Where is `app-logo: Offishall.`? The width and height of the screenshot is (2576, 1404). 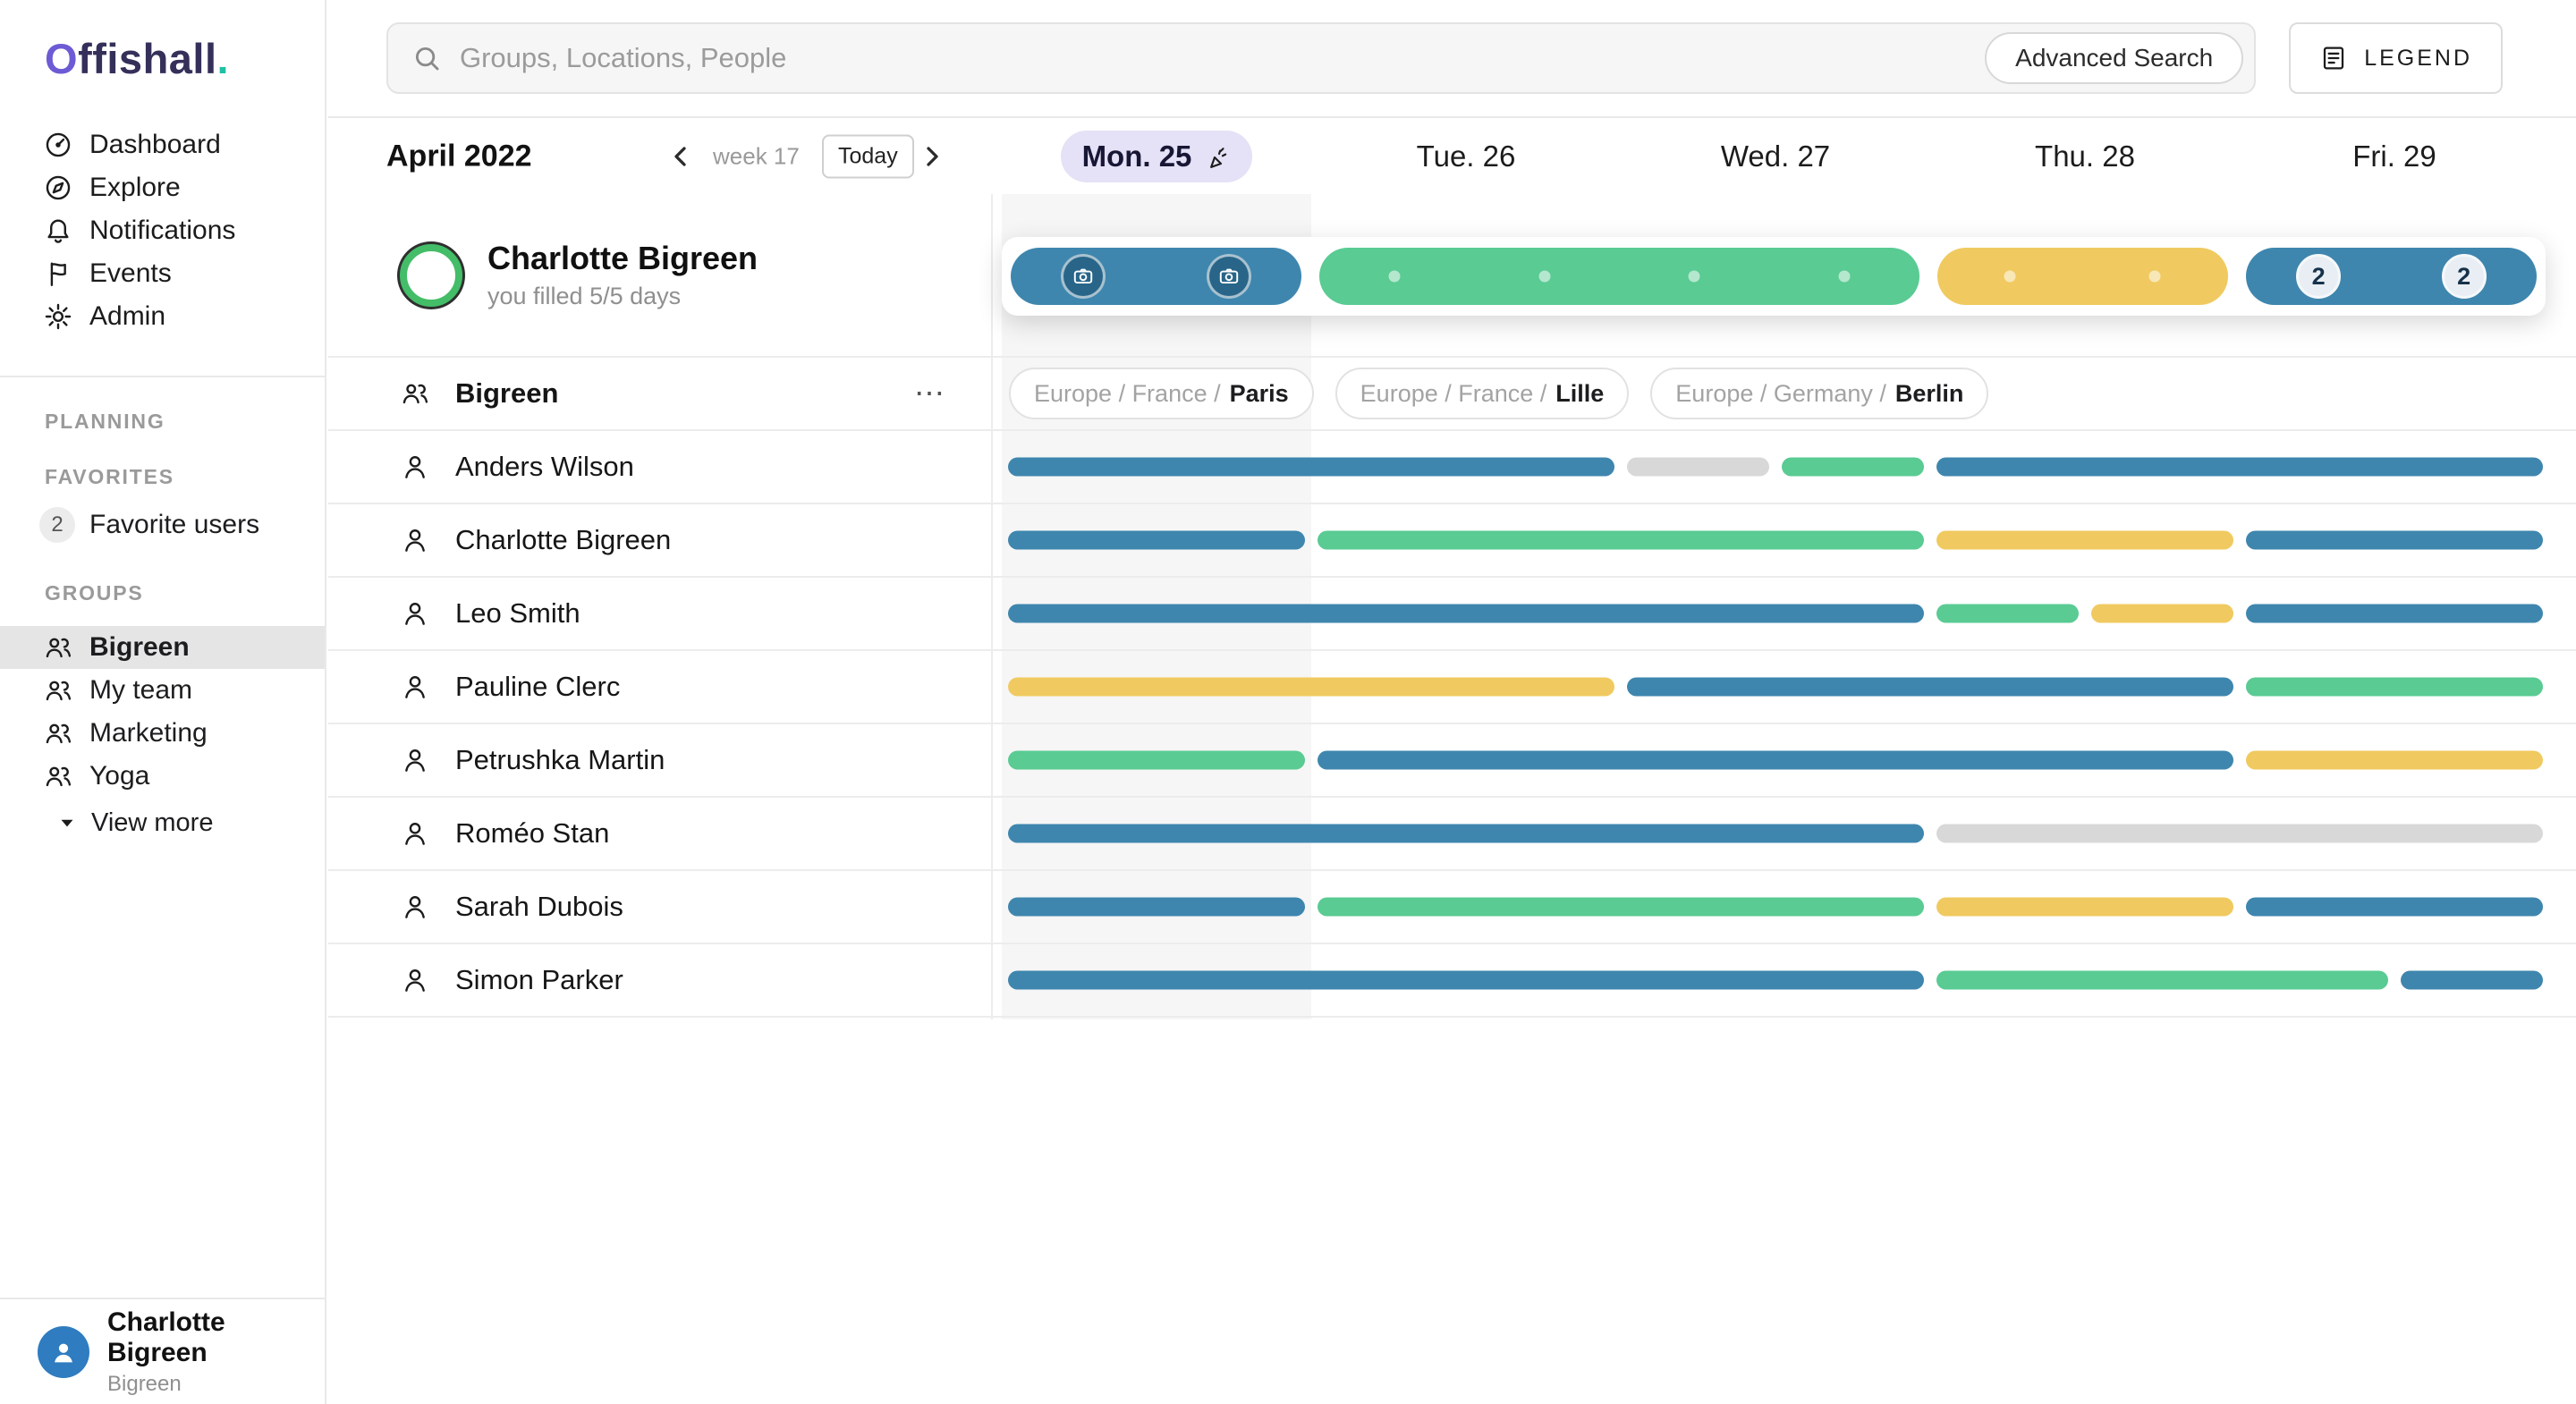 app-logo: Offishall. is located at coordinates (137, 59).